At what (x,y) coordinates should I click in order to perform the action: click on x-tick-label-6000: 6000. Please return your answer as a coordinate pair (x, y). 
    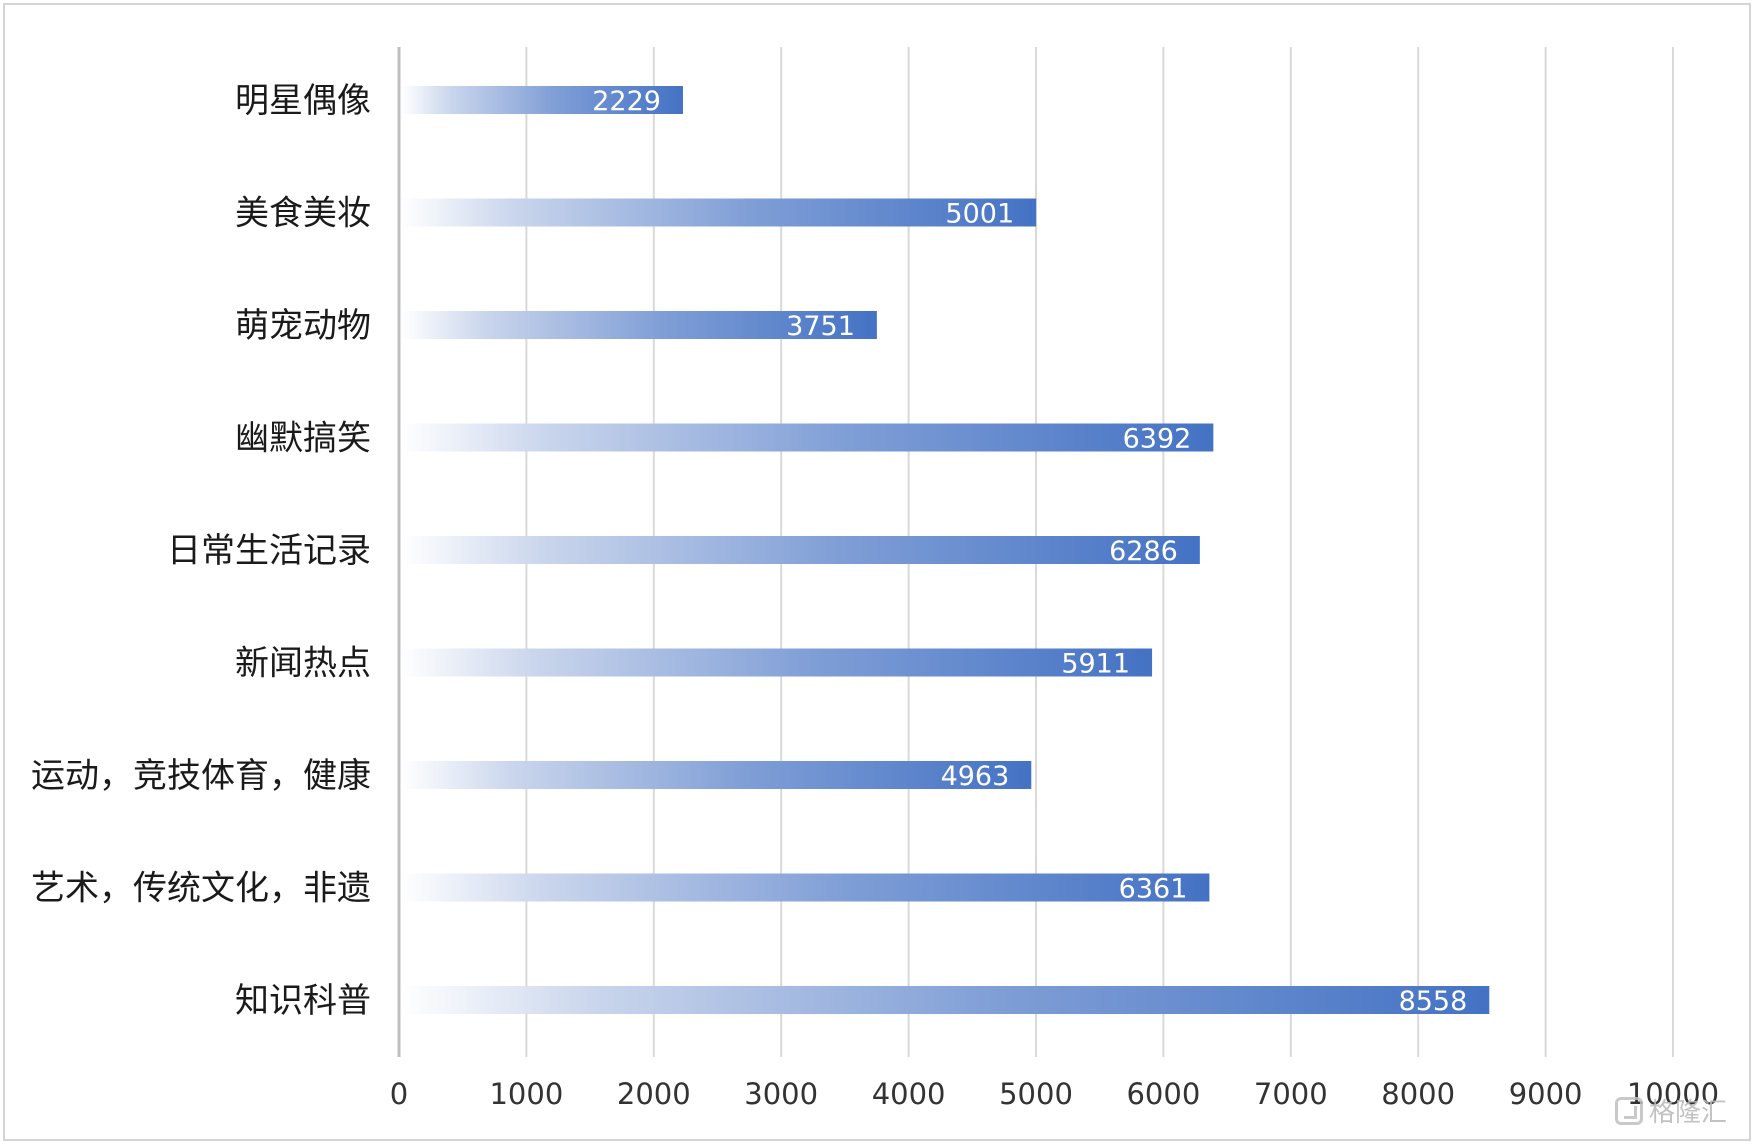
    Looking at the image, I should click on (1163, 1094).